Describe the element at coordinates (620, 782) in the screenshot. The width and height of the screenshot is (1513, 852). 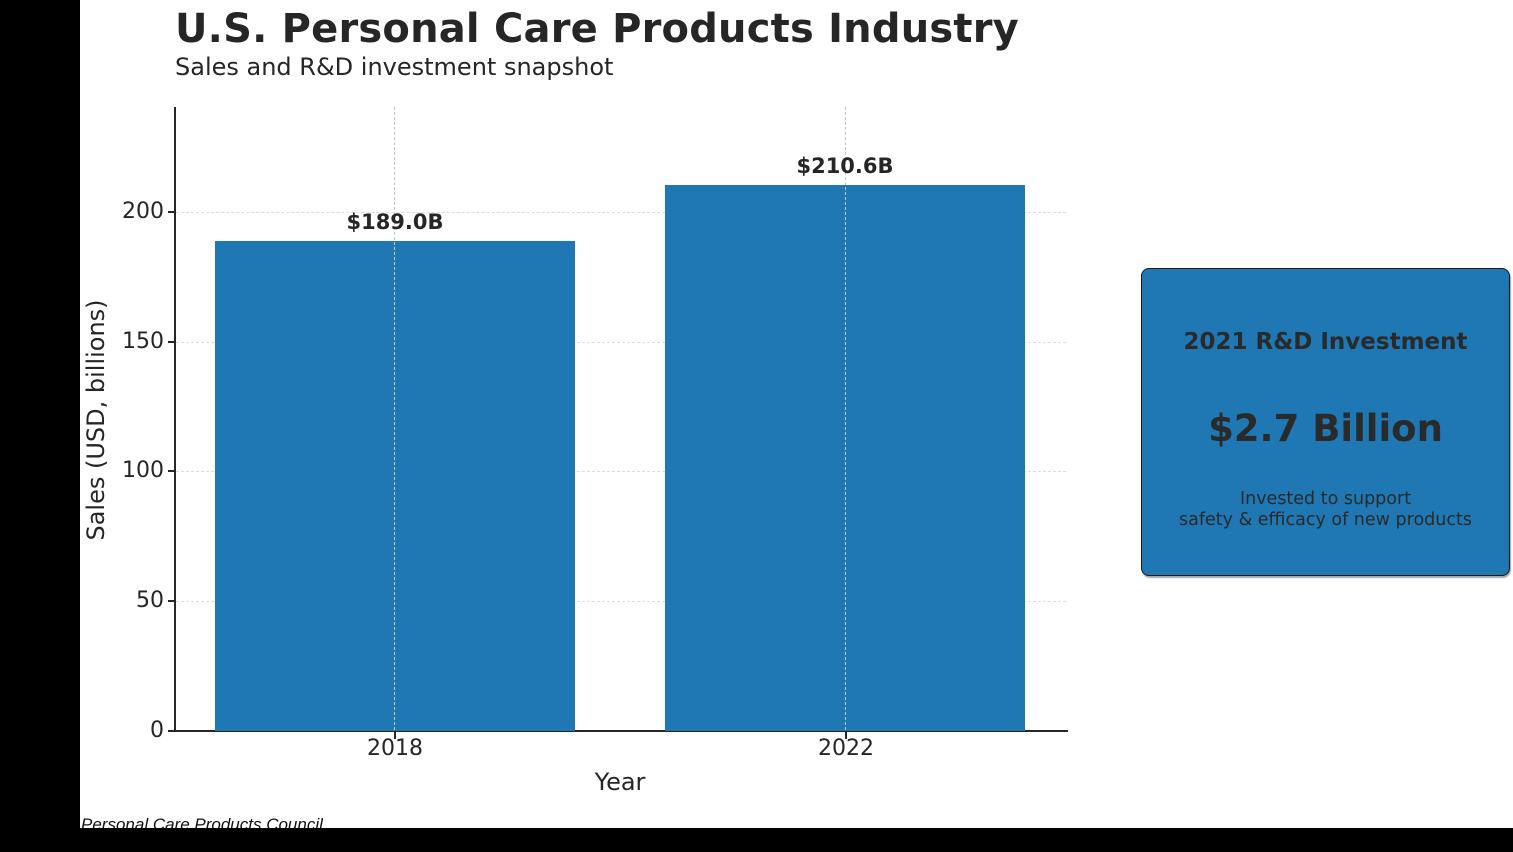
I see `x-axis-label: Year` at that location.